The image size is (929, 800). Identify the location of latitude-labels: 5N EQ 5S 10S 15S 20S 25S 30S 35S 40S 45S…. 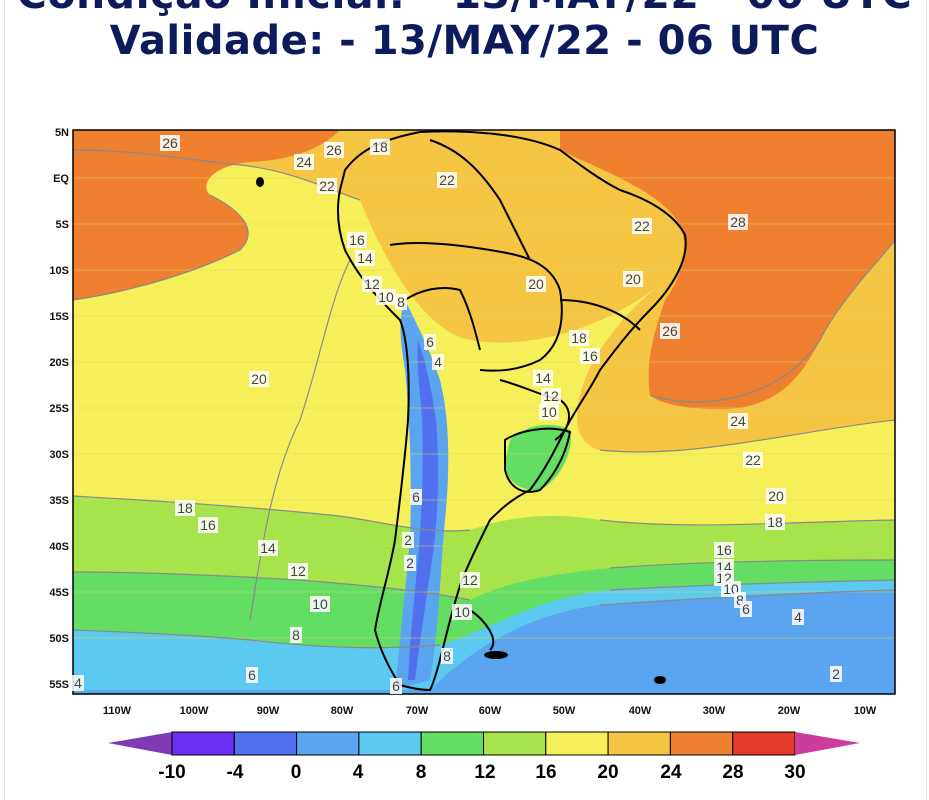
(59, 409).